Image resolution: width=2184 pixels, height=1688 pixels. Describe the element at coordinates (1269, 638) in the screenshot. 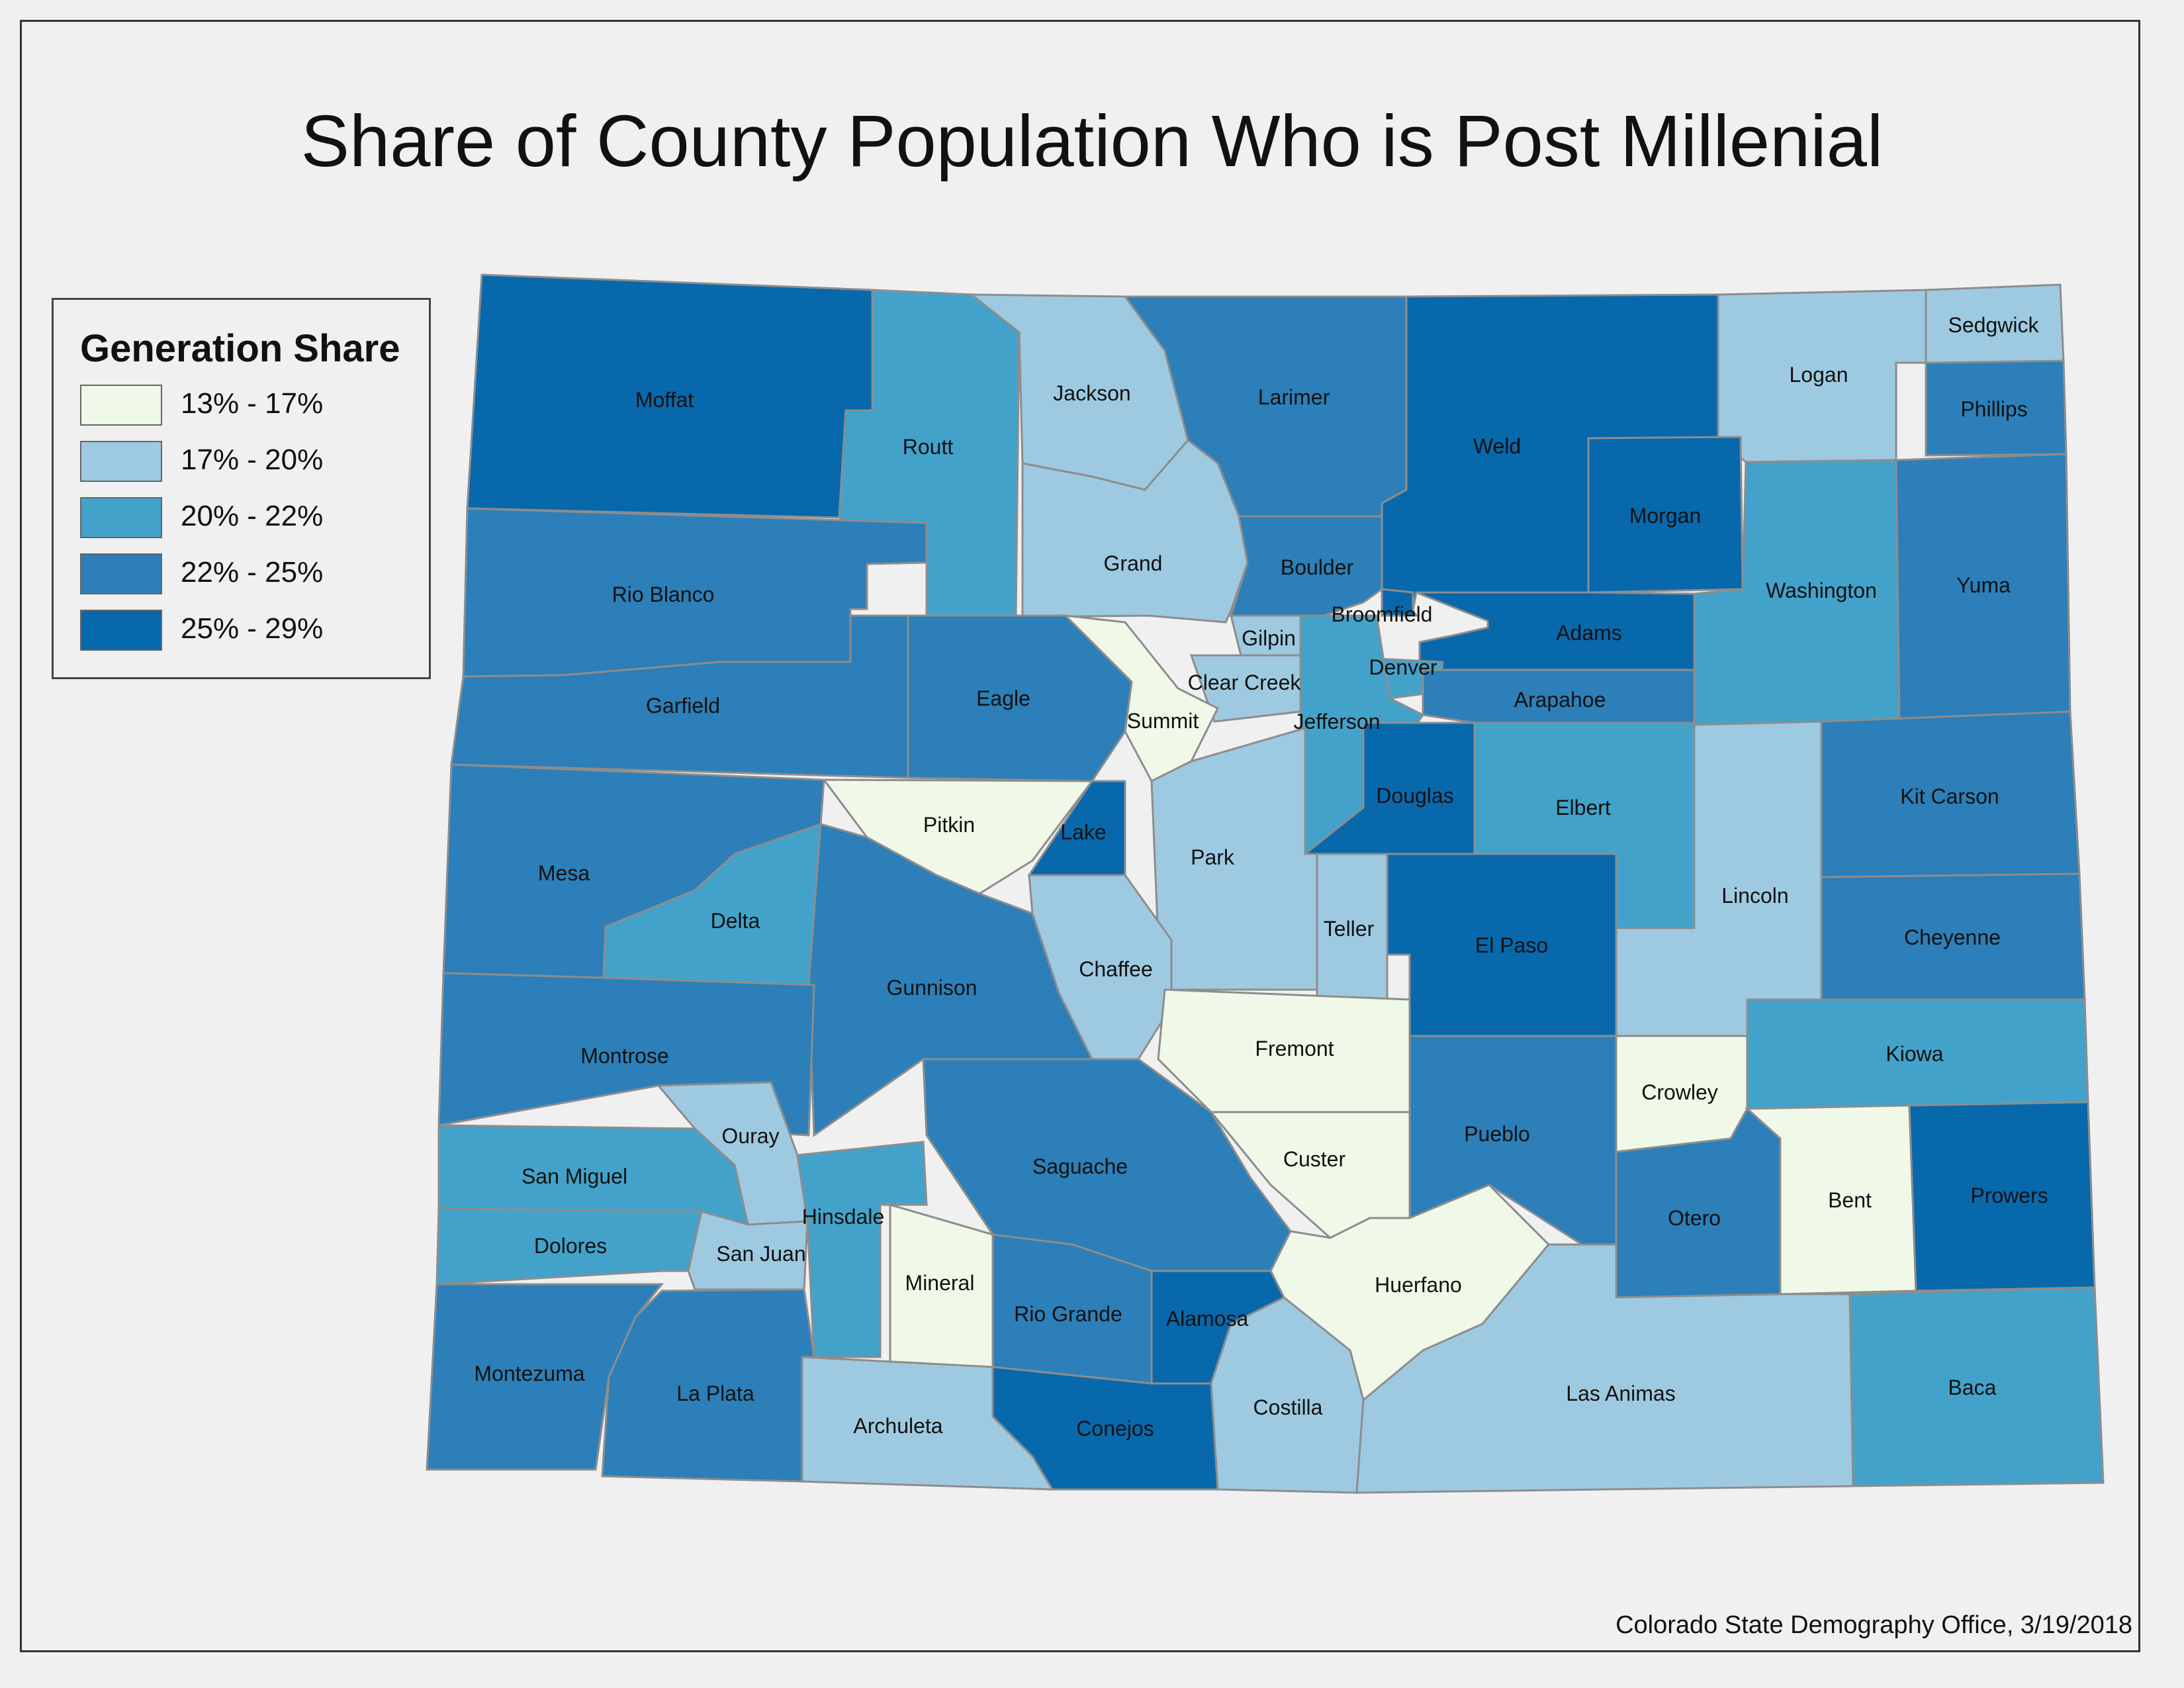

I see `county-label-gilpin: Gilpin` at that location.